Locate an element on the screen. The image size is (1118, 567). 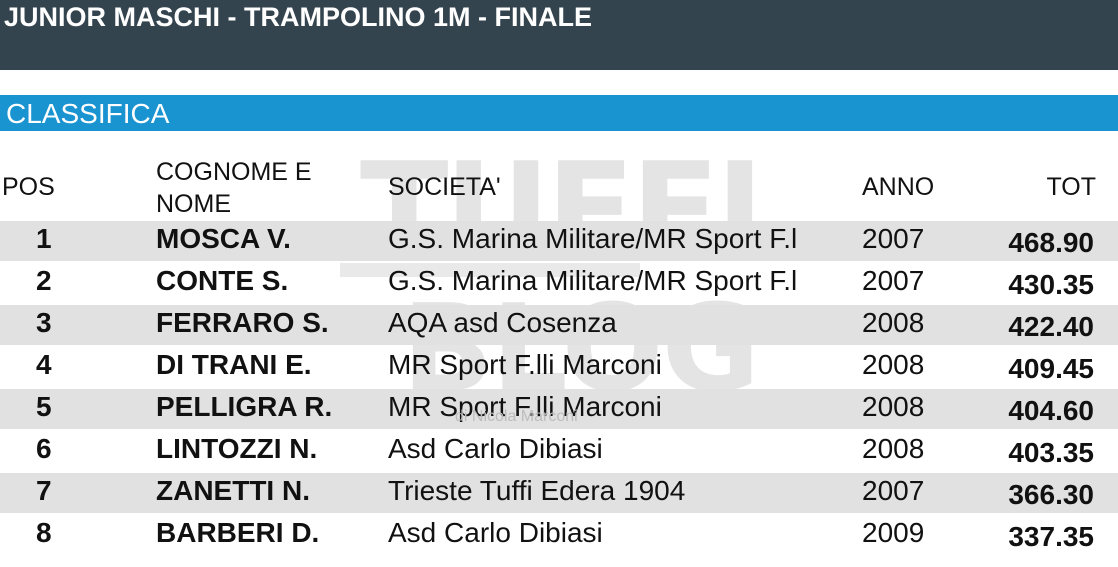
athlete-name-cell: ZANETTI N. is located at coordinates (233, 490).